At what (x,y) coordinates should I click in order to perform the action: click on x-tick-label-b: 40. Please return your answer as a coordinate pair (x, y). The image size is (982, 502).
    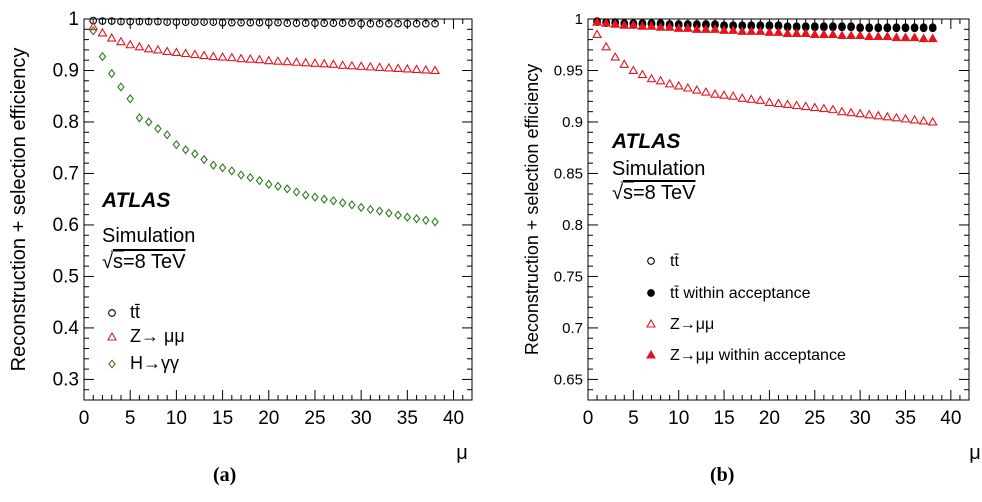
    Looking at the image, I should click on (950, 418).